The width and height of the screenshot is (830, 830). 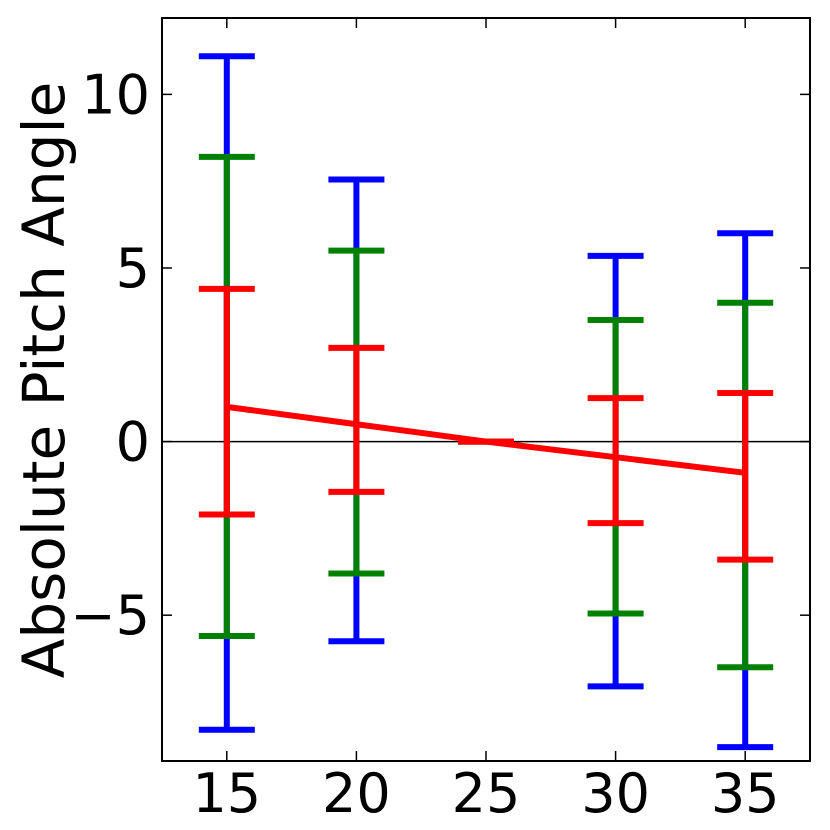 What do you see at coordinates (615, 793) in the screenshot?
I see `x-tick-label: 30` at bounding box center [615, 793].